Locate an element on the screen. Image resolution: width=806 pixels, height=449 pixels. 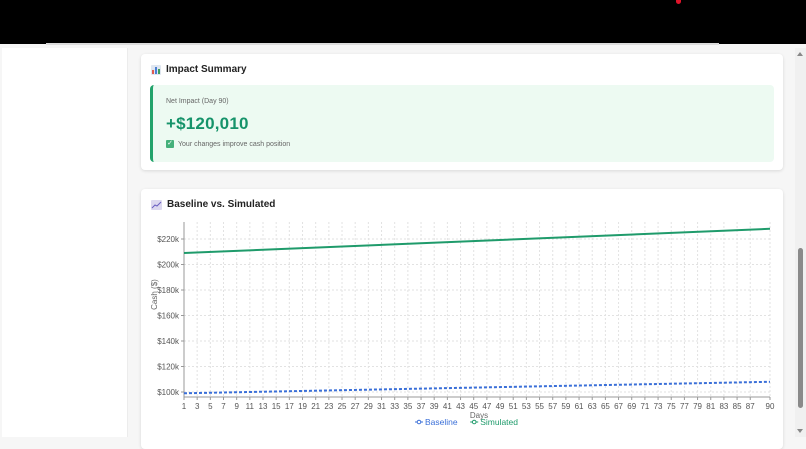
net-impact-value: +$120,010 is located at coordinates (207, 123).